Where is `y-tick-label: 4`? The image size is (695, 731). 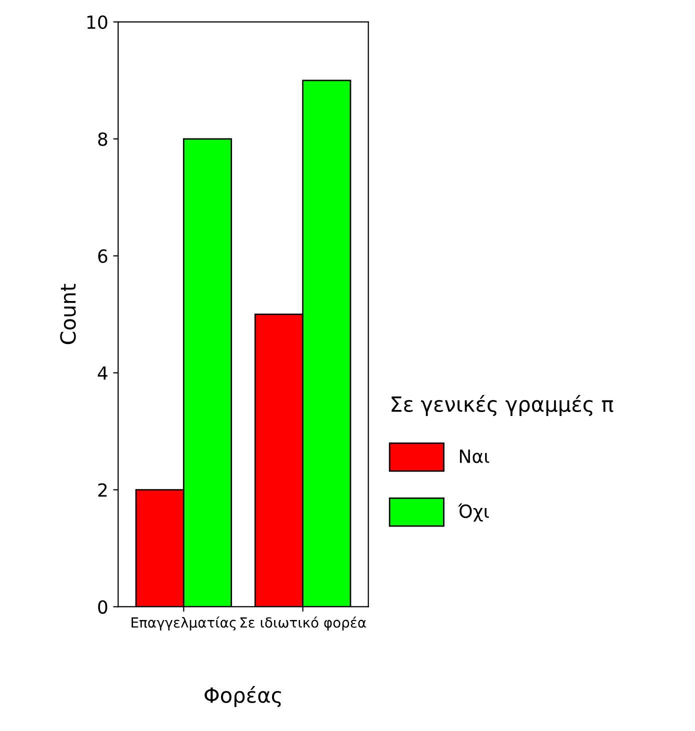 y-tick-label: 4 is located at coordinates (103, 373).